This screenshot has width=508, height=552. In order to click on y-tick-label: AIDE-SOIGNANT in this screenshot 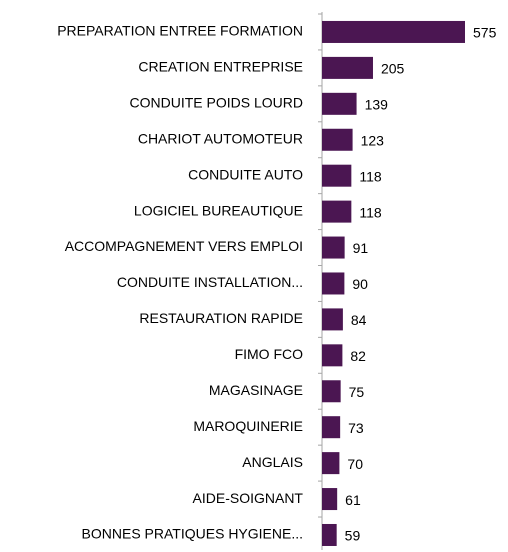, I will do `click(248, 498)`.